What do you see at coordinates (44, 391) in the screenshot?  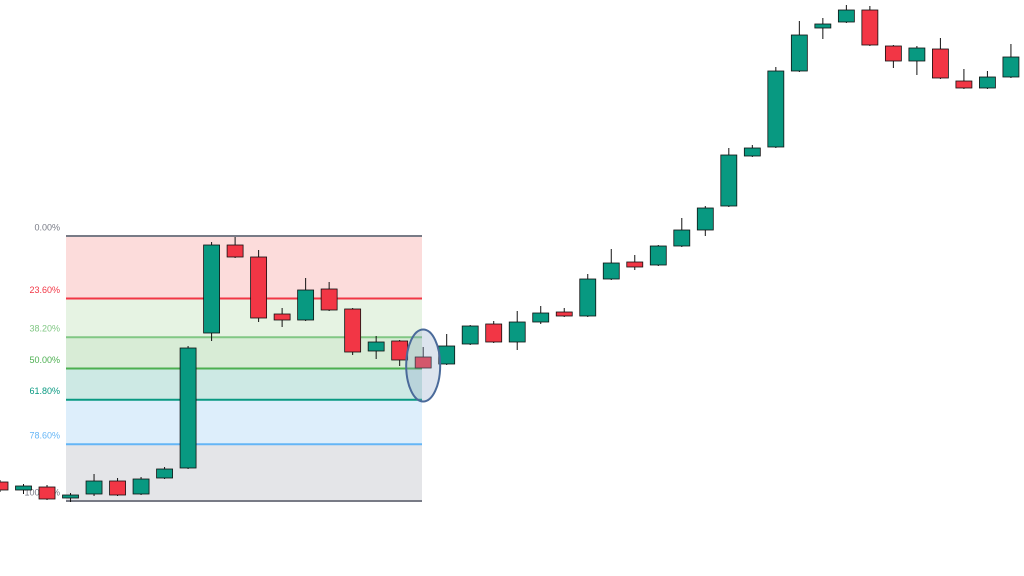 I see `fib-label: 61.80%` at bounding box center [44, 391].